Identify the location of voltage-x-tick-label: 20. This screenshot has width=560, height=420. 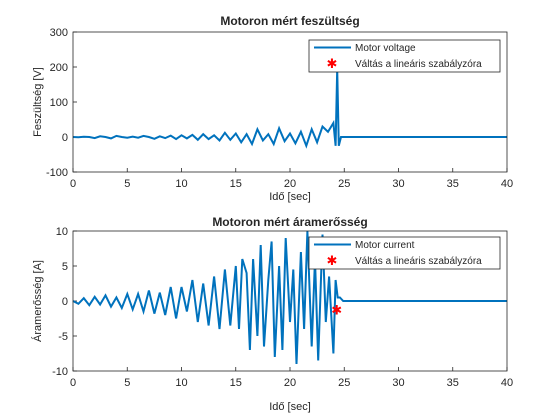
(290, 184).